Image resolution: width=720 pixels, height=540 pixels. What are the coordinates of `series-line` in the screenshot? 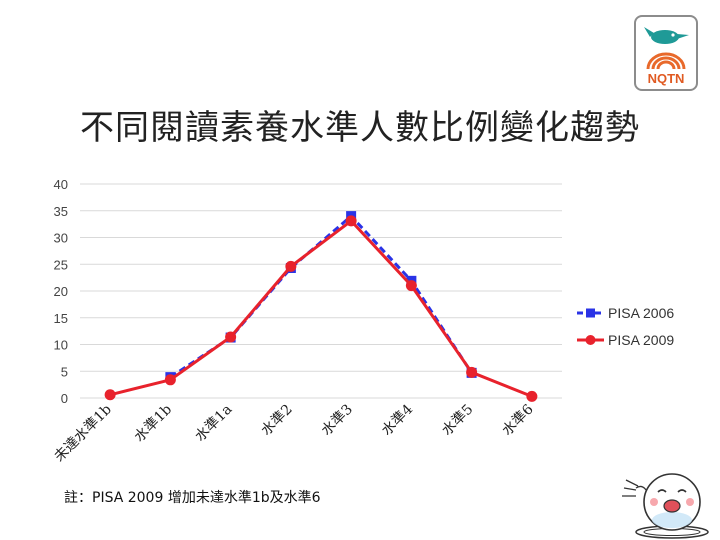 It's located at (321, 296).